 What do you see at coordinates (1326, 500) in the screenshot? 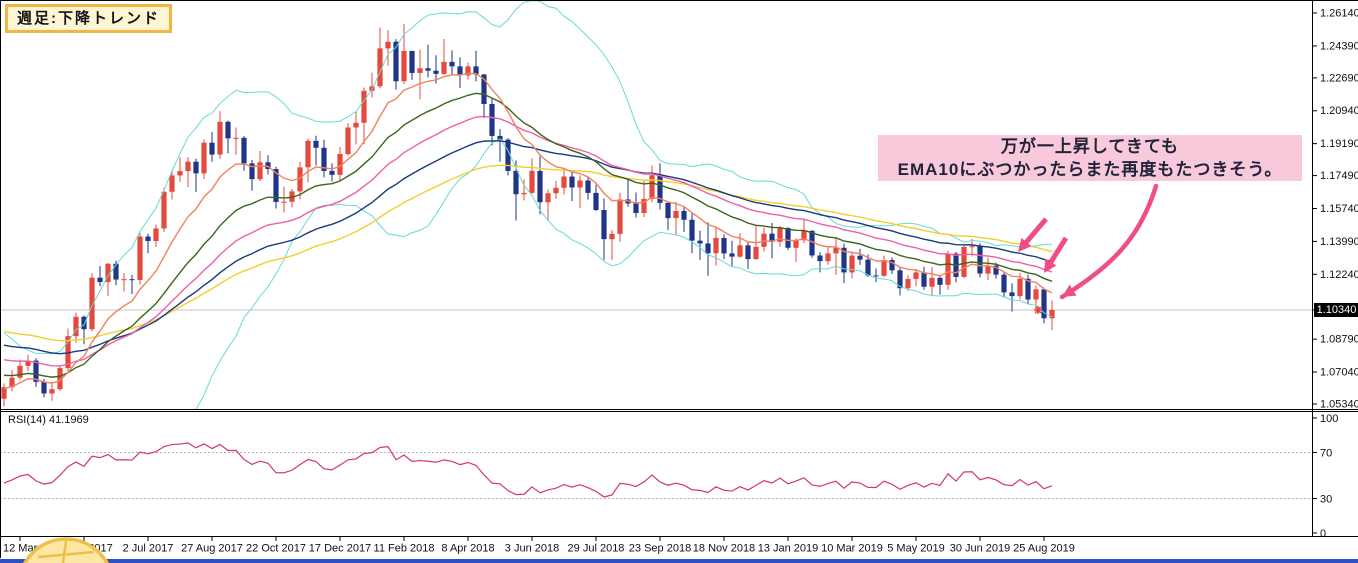
I see `rsi-axis-label: 30` at bounding box center [1326, 500].